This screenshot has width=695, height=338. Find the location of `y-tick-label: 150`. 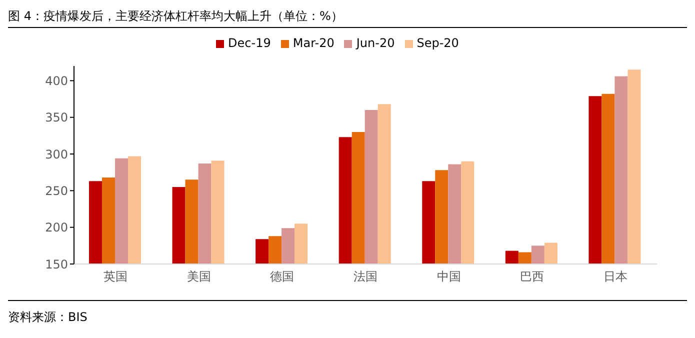

y-tick-label: 150 is located at coordinates (56, 264).